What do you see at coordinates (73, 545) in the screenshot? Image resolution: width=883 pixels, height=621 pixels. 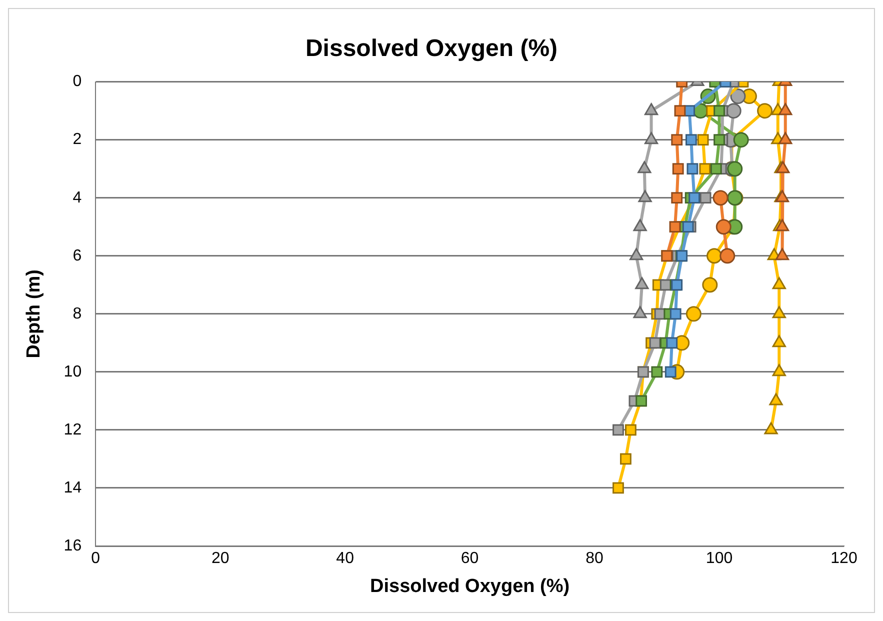 I see `y-tick-label: 16` at bounding box center [73, 545].